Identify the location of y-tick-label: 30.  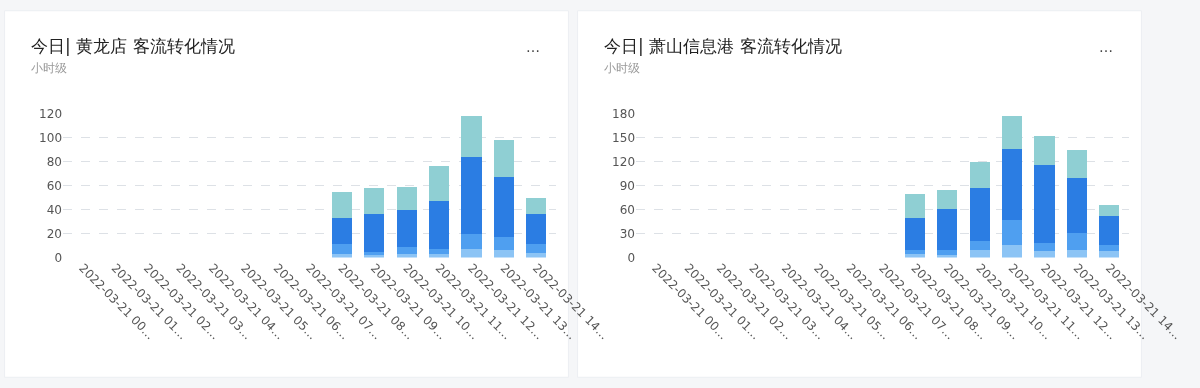
(627, 233).